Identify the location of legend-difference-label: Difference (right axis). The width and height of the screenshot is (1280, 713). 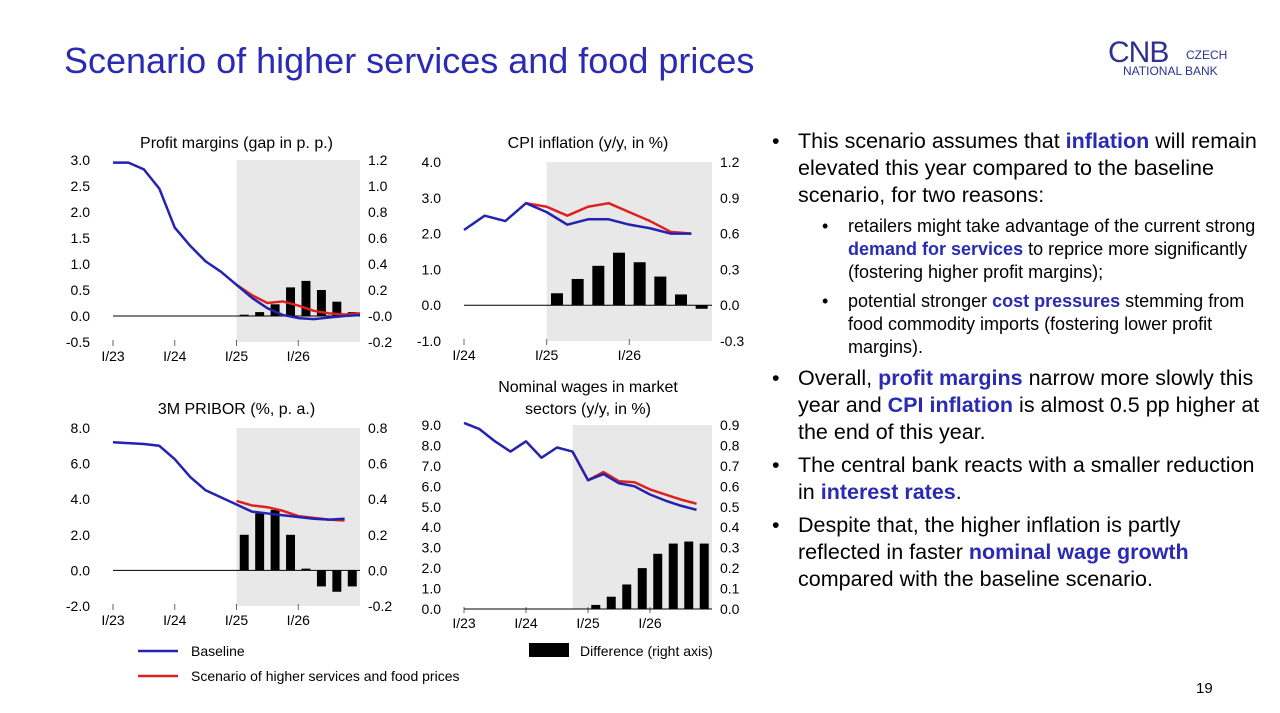
(646, 651).